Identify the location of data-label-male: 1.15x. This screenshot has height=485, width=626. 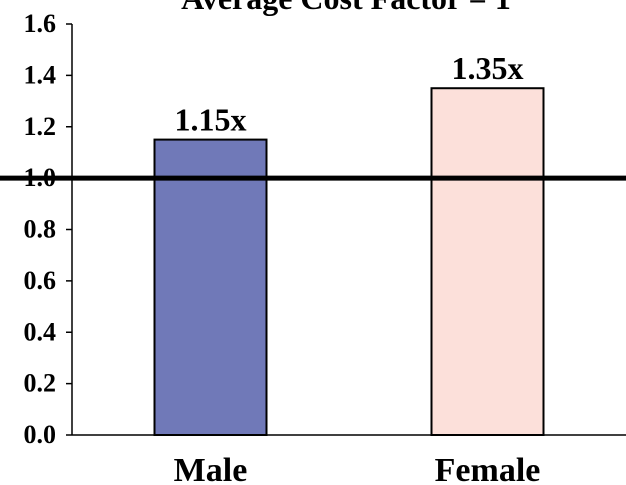
(211, 120).